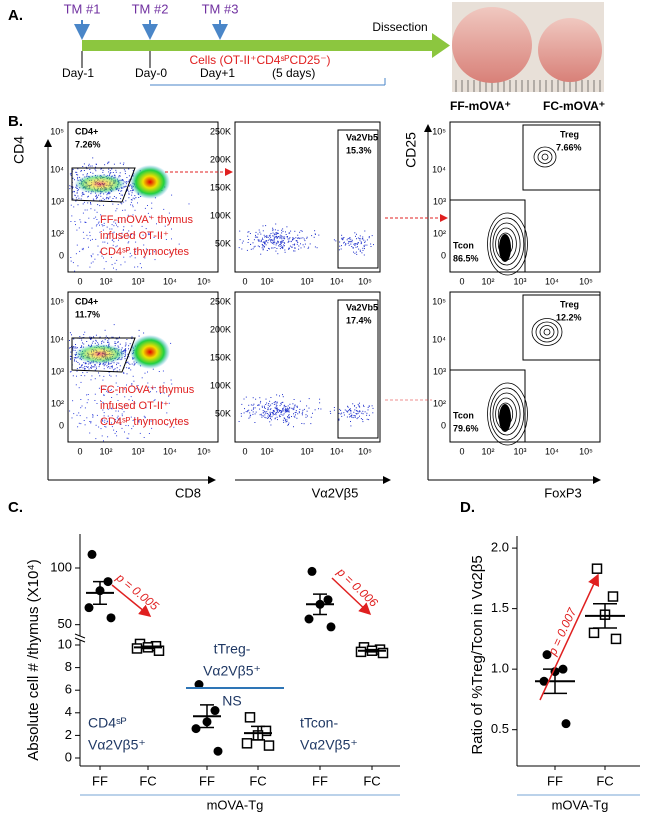 The width and height of the screenshot is (647, 820). What do you see at coordinates (335, 492) in the screenshot?
I see `axis-label: Vα2Vβ5` at bounding box center [335, 492].